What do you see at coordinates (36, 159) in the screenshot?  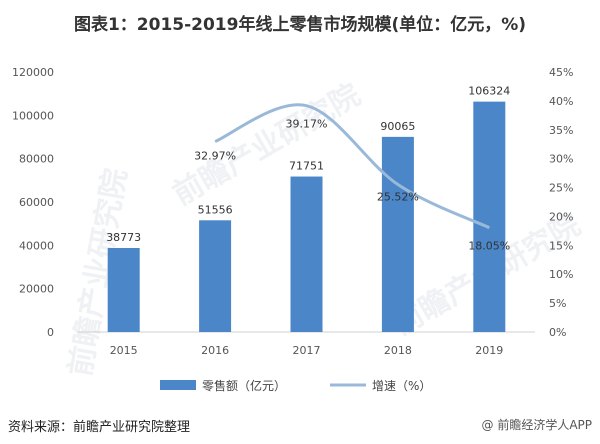 I see `y-left-tick-label: 80000` at bounding box center [36, 159].